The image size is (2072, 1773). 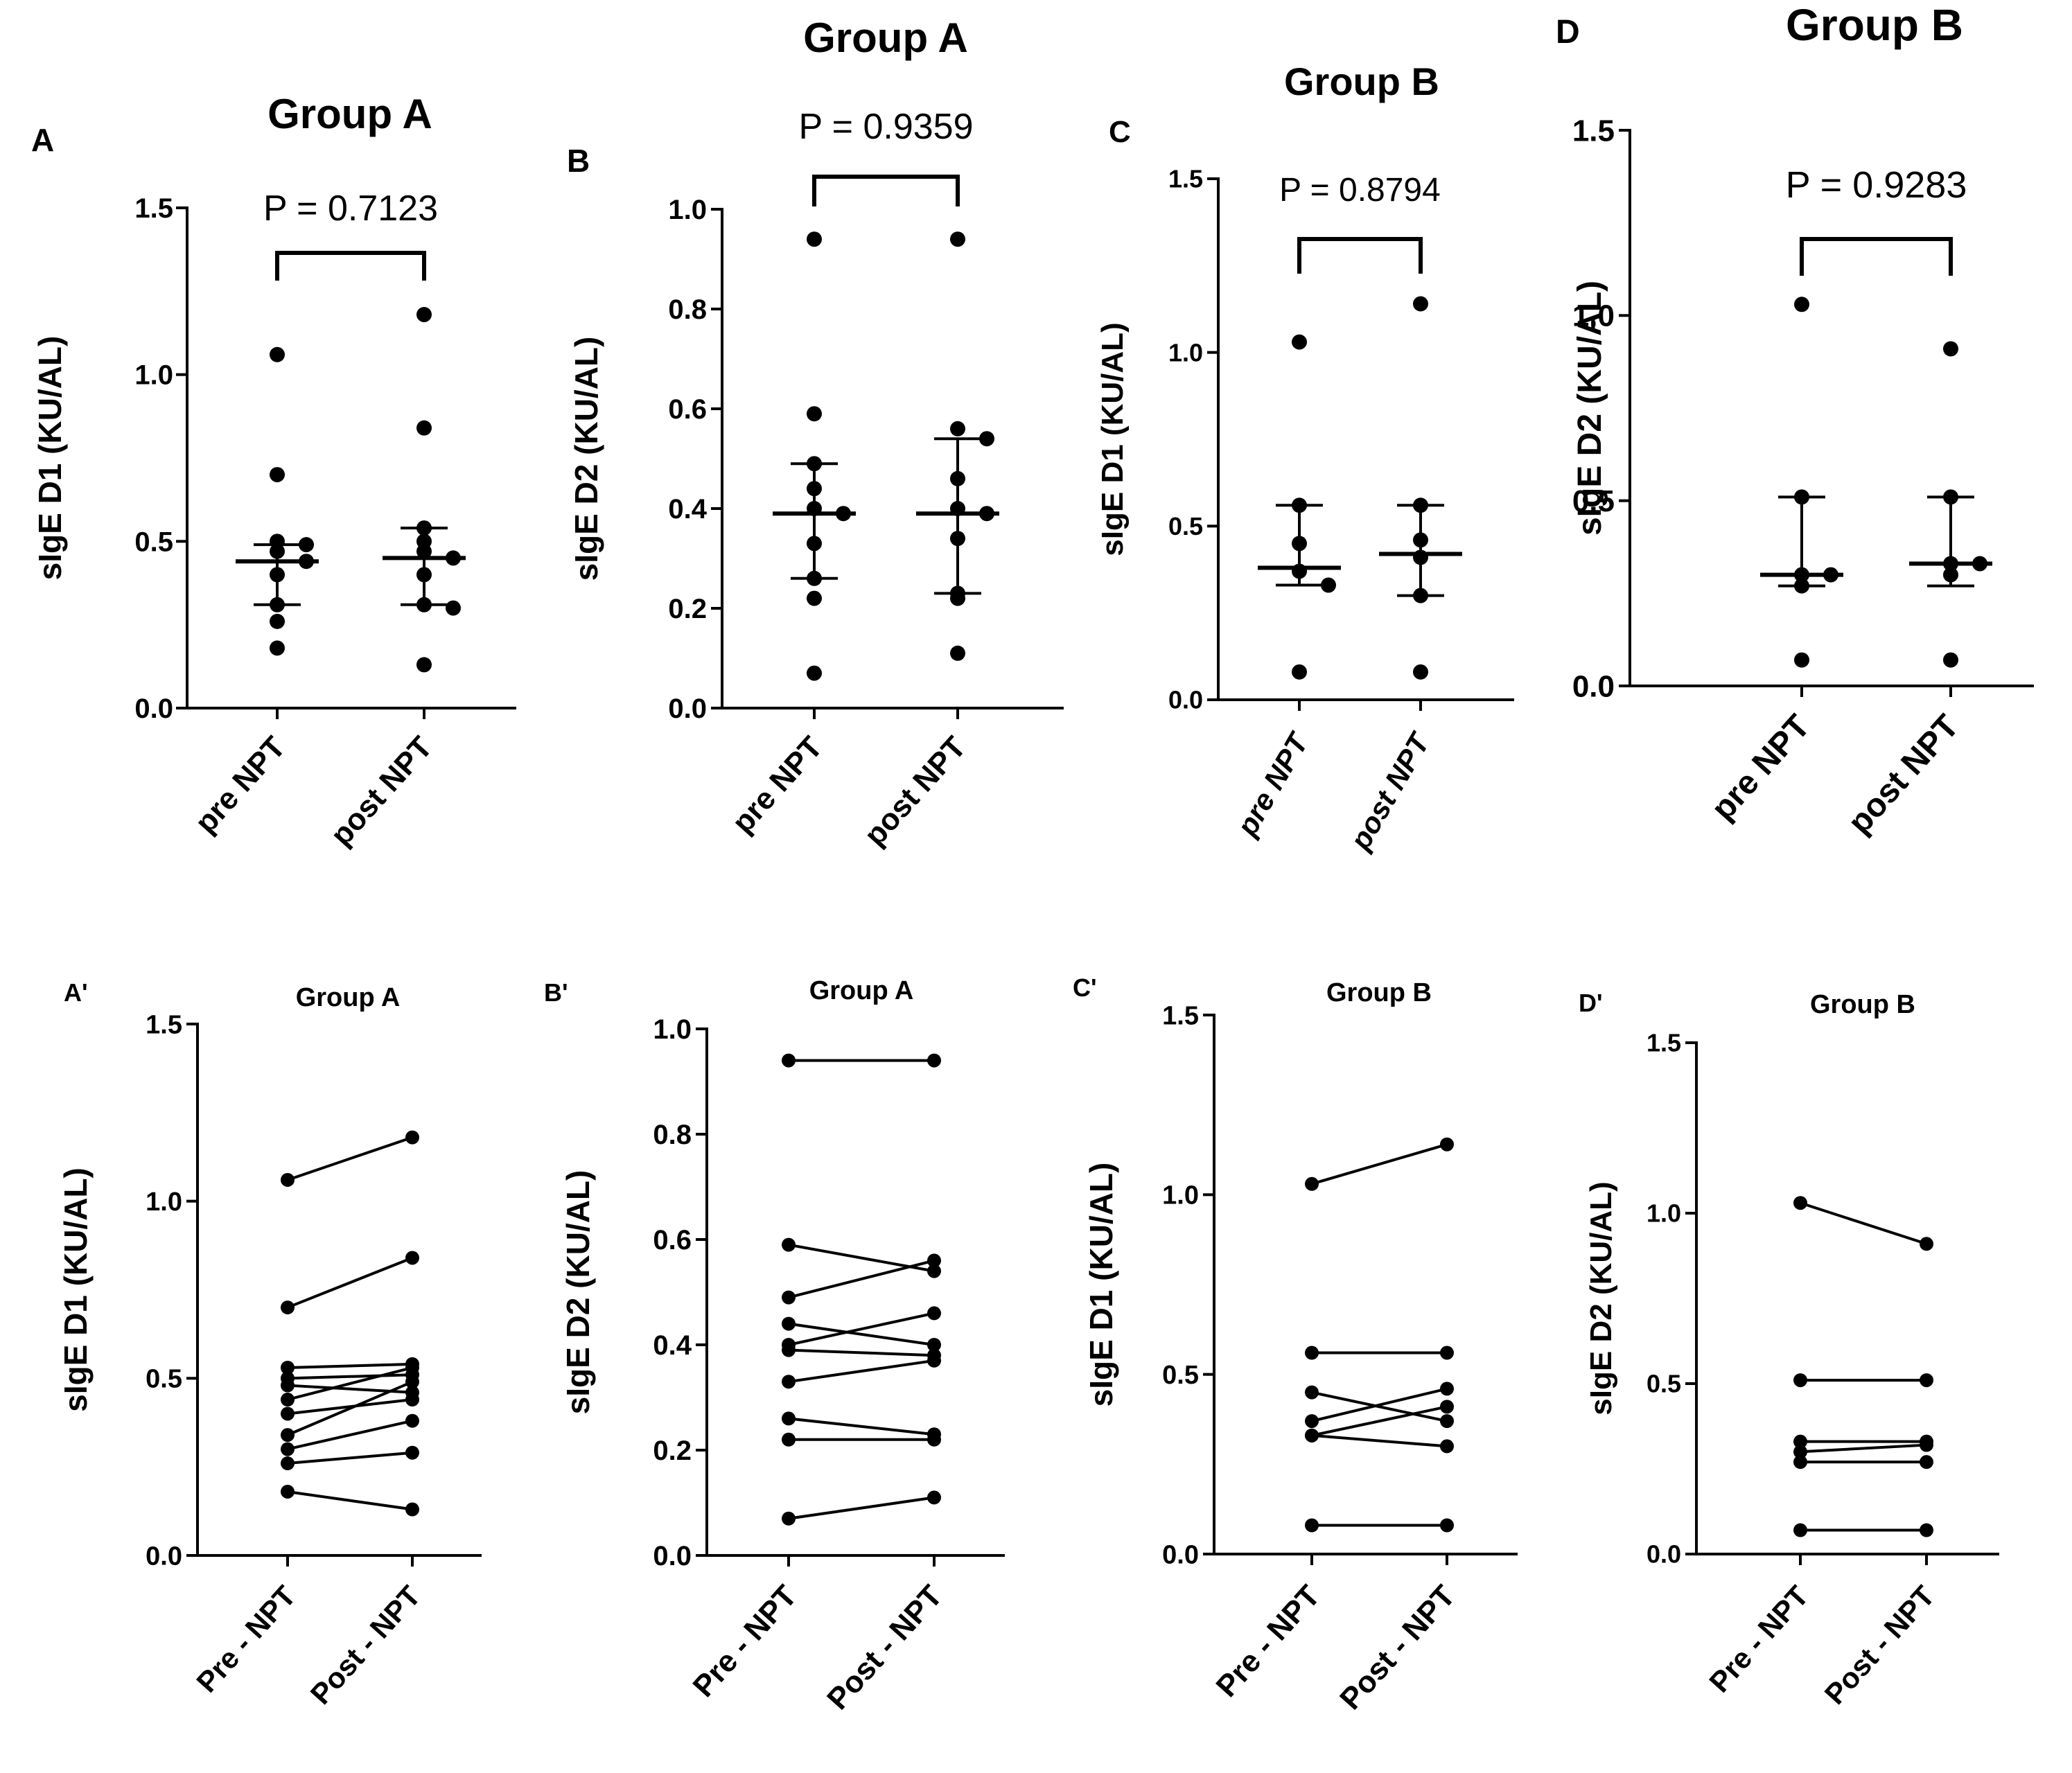 I want to click on p-value-label: P = 0.9283, so click(x=1877, y=185).